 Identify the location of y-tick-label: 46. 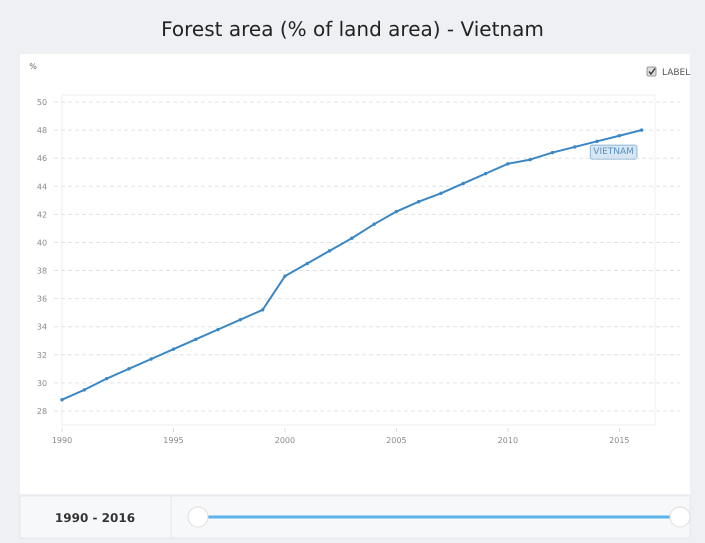
(42, 159).